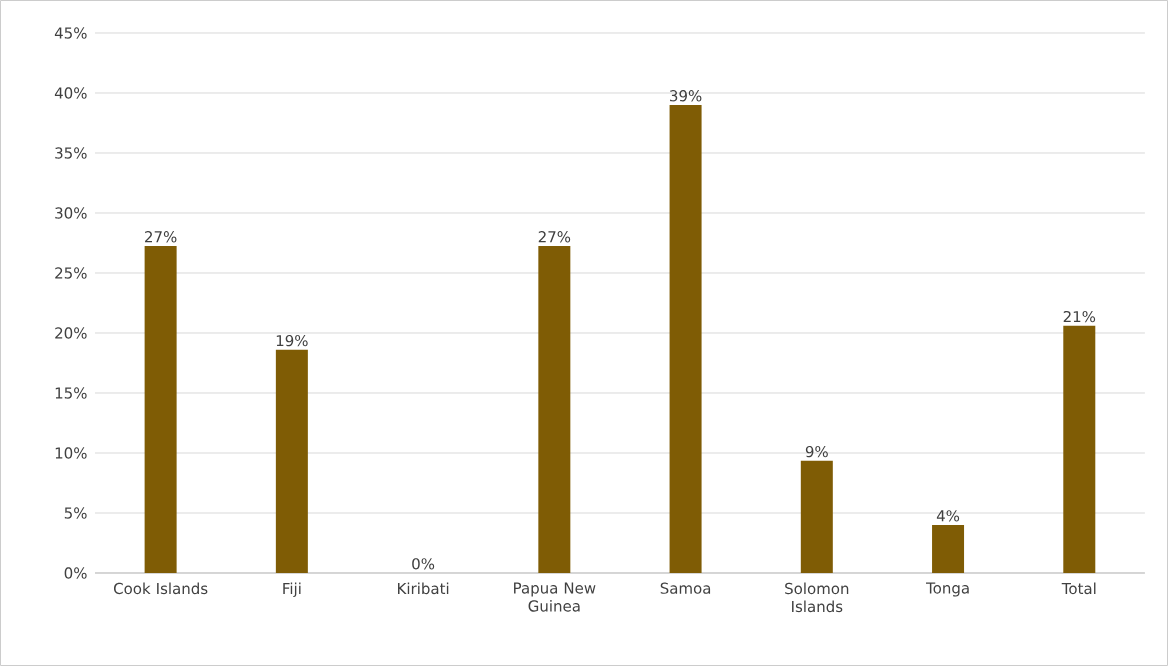 The height and width of the screenshot is (666, 1168). I want to click on y-tick-label: 15%, so click(71, 393).